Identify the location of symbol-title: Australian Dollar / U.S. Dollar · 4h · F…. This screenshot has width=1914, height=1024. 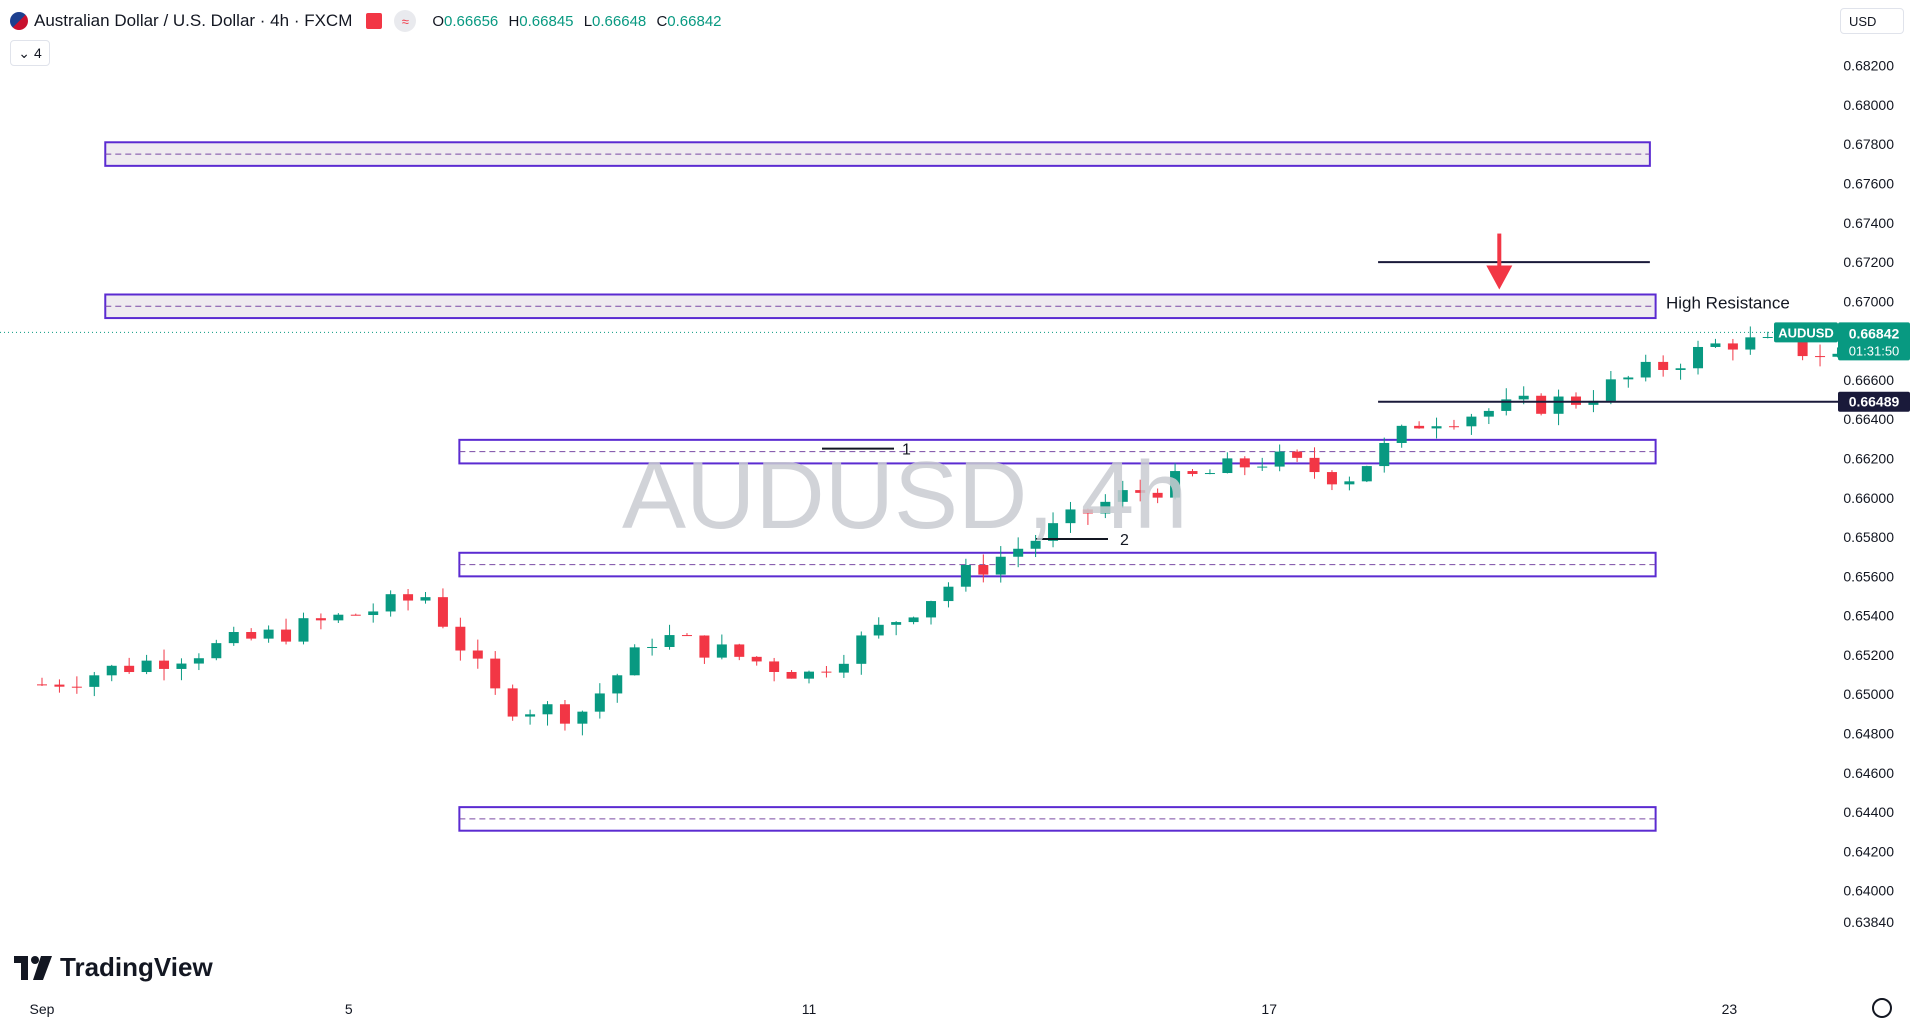
(193, 20).